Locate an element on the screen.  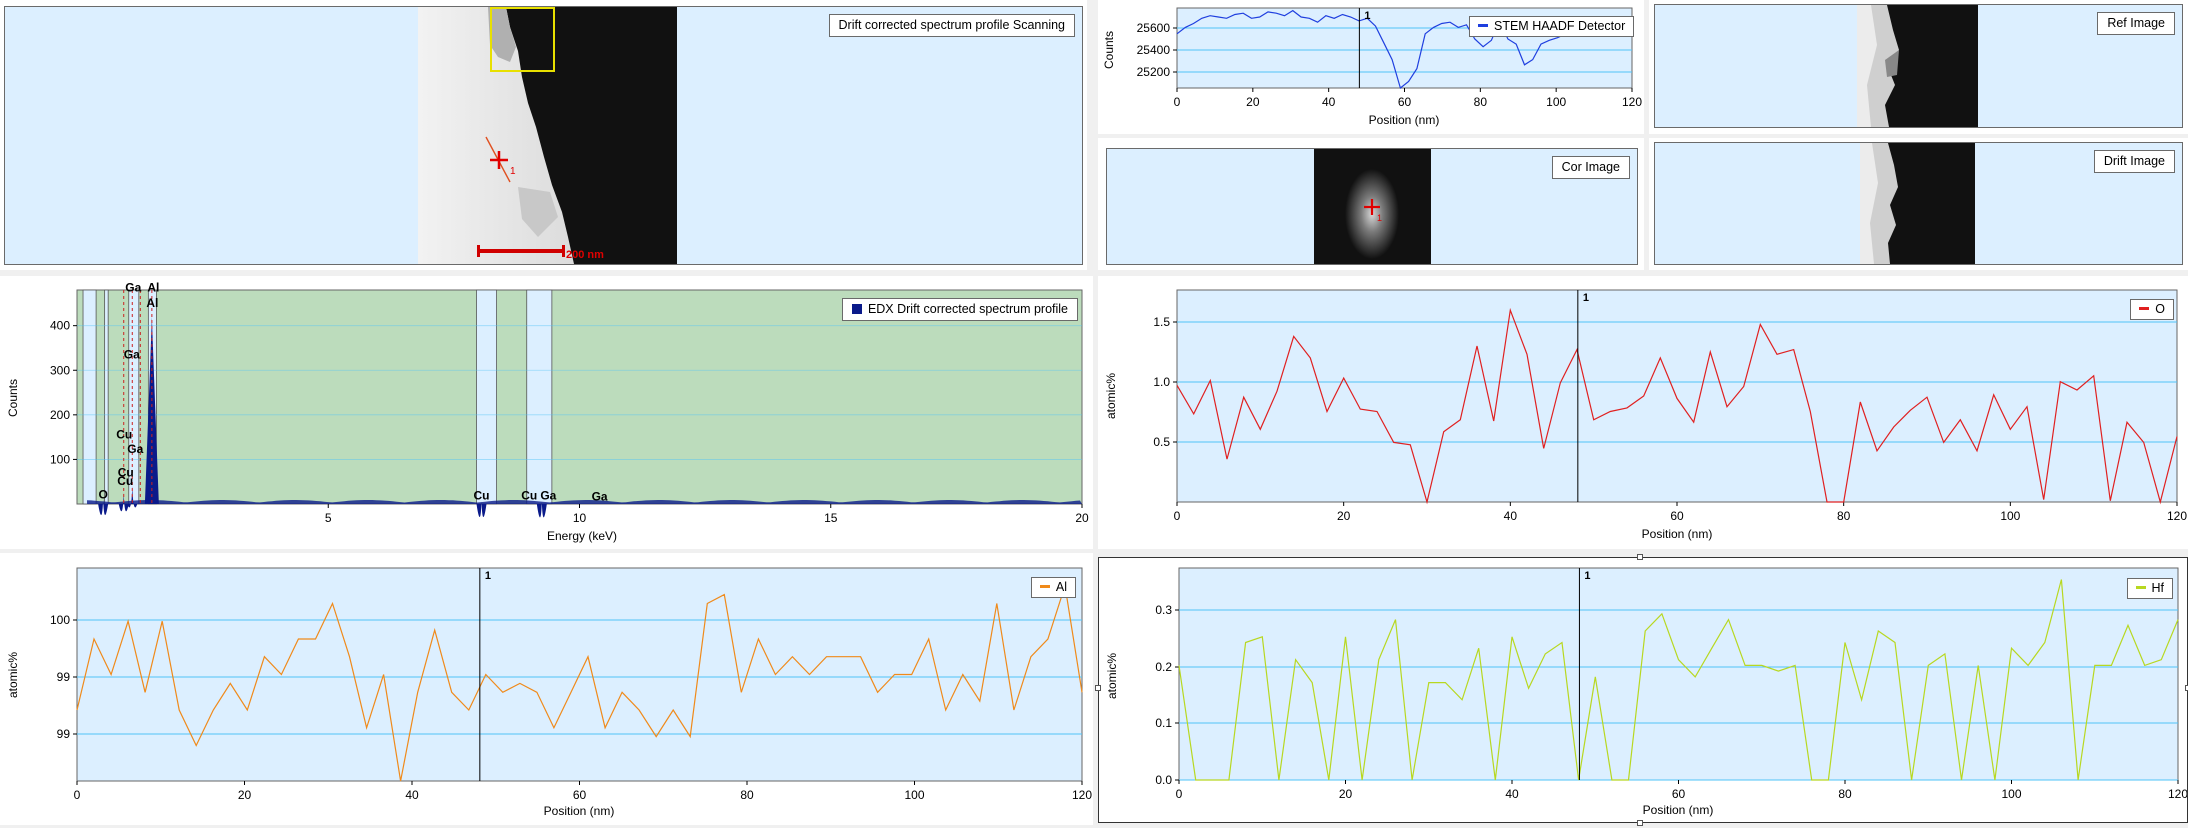
al-legend-text: Al is located at coordinates (1061, 587).